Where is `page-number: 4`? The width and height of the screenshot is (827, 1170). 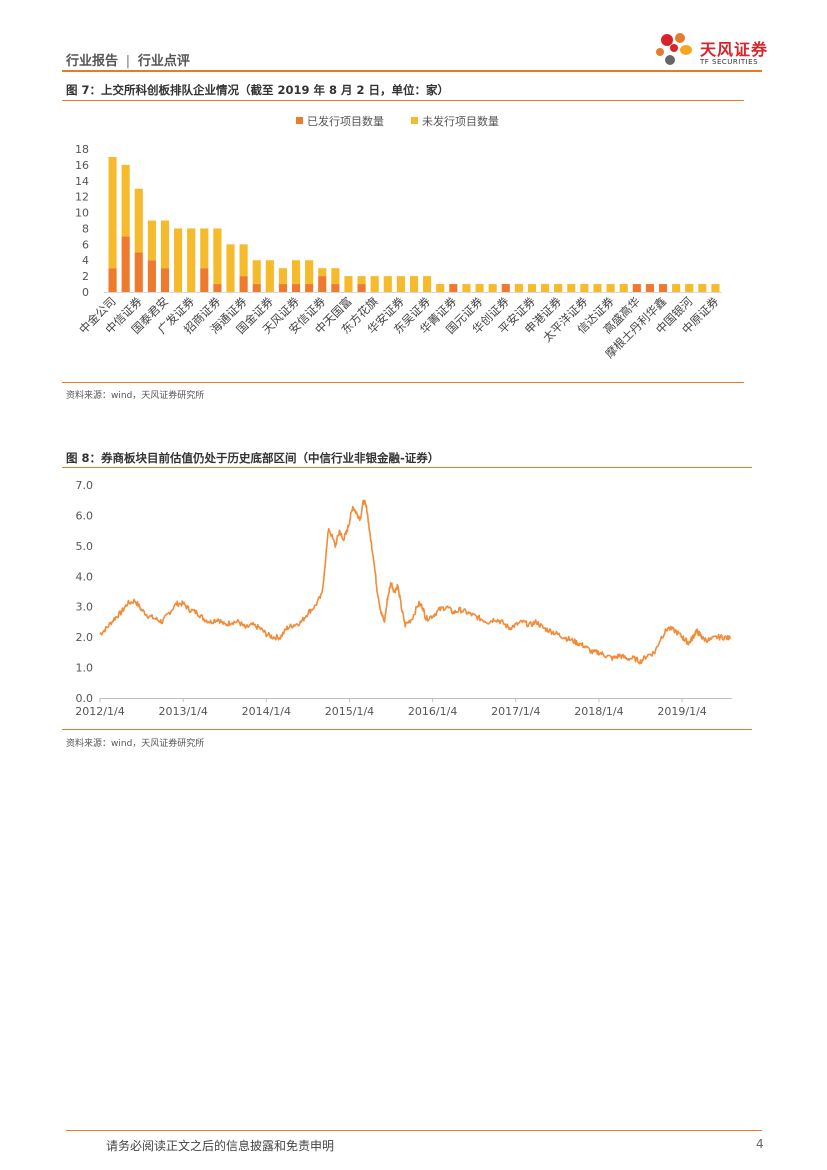
page-number: 4 is located at coordinates (760, 1144).